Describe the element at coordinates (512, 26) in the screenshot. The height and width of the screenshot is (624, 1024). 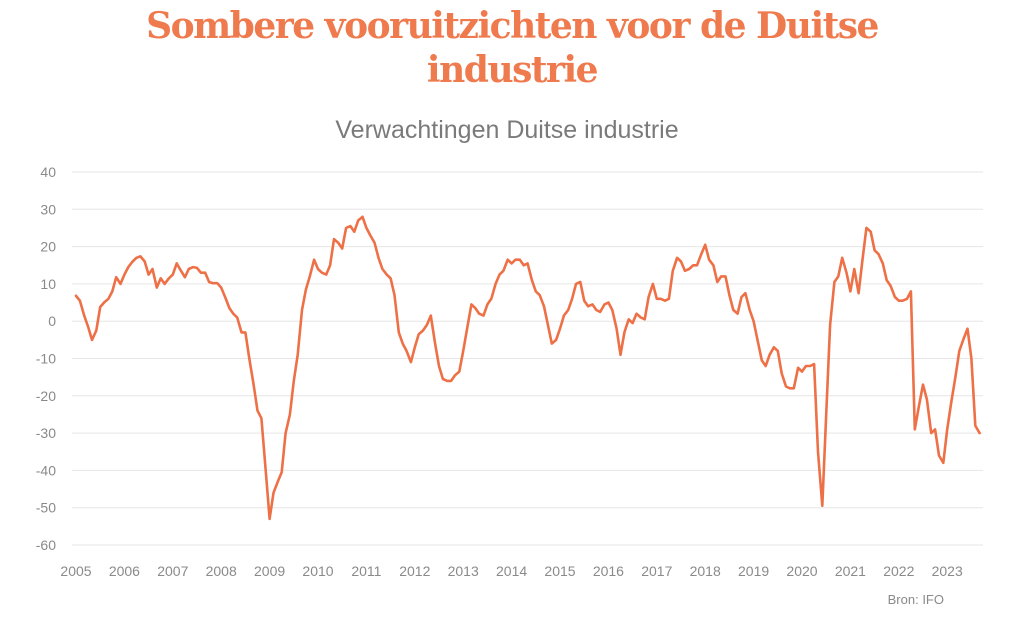
I see `headline-line-1: Sombere vooruitzichten voor de Duitse` at that location.